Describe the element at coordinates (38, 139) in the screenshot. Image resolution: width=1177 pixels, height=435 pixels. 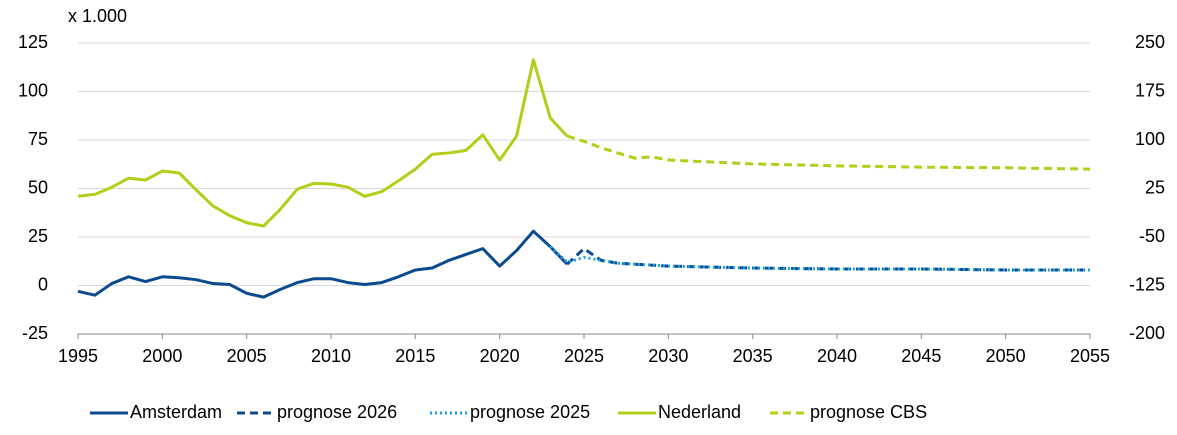
I see `y-tick-label: 75` at that location.